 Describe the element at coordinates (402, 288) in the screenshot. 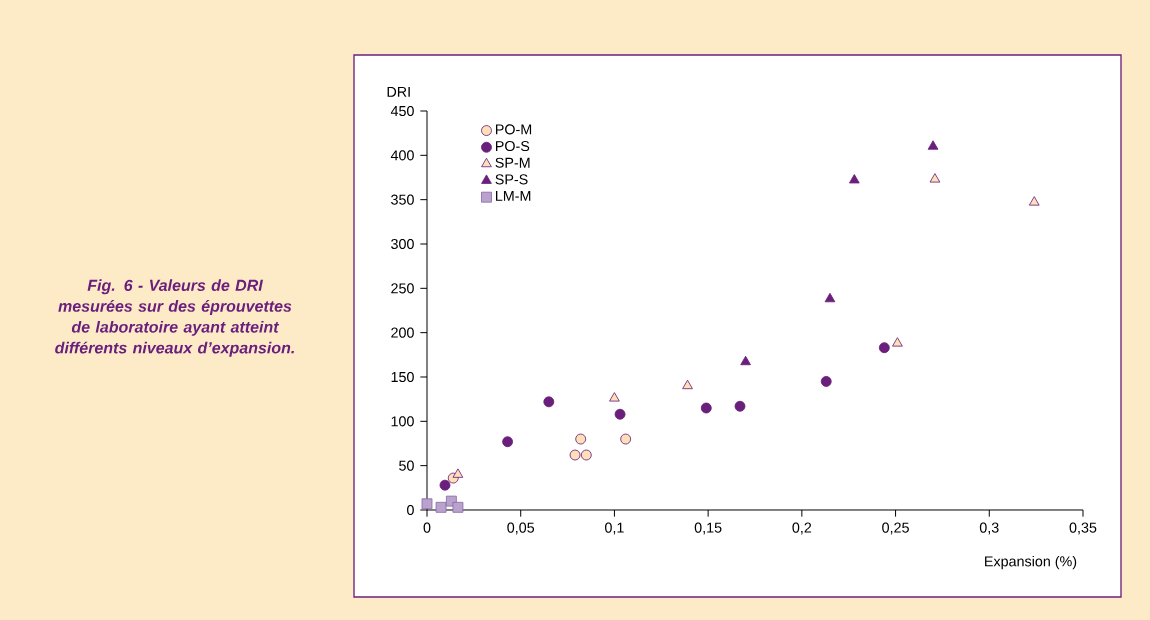

I see `y-tick-label: 250` at that location.